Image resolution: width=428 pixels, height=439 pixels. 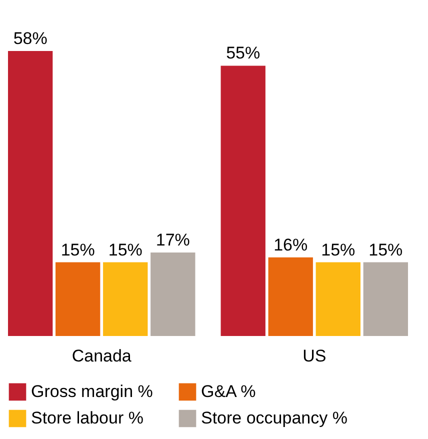 What do you see at coordinates (92, 391) in the screenshot?
I see `legend-label: Gross margin %` at bounding box center [92, 391].